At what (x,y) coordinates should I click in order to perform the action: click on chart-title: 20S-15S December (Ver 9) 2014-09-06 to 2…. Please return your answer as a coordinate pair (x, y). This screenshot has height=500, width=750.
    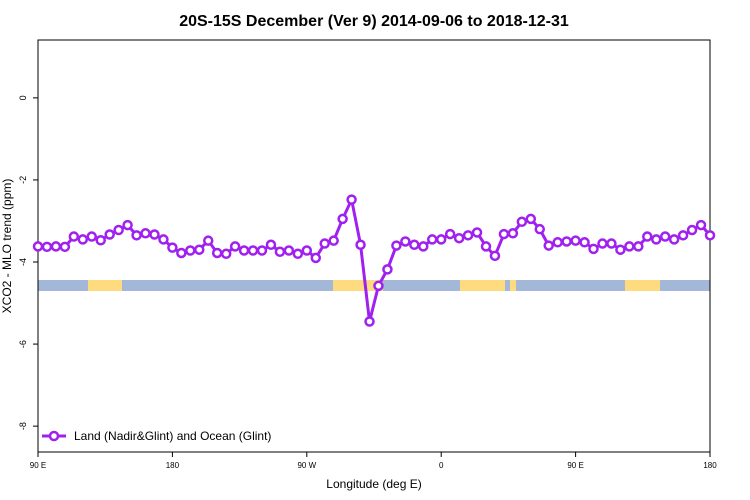
    Looking at the image, I should click on (374, 21).